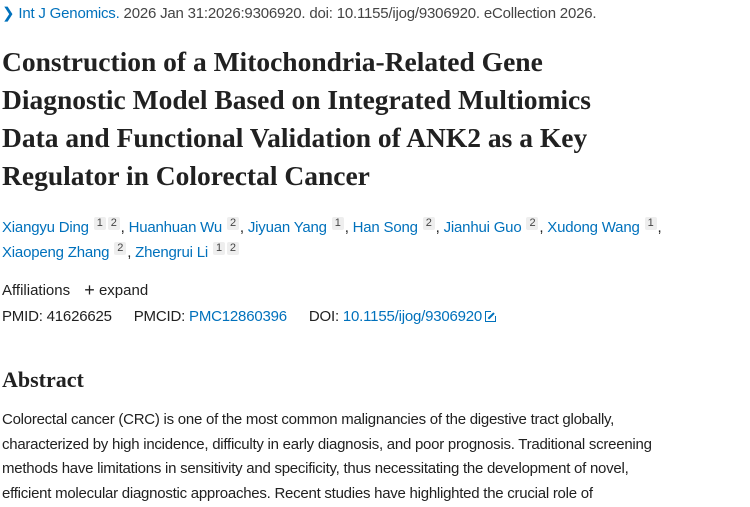  Describe the element at coordinates (287, 227) in the screenshot. I see `author-link: Jiyuan Yang` at that location.